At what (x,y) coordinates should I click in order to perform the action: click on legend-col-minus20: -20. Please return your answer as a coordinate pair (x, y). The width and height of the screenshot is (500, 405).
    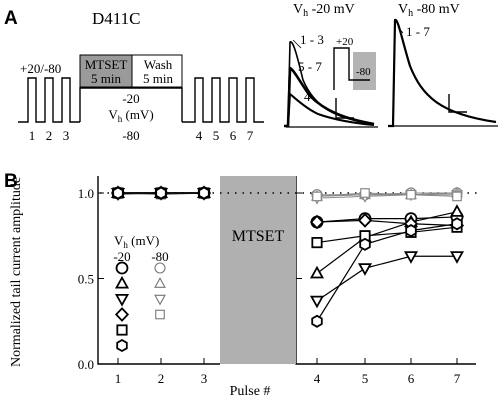
    Looking at the image, I should click on (121, 256).